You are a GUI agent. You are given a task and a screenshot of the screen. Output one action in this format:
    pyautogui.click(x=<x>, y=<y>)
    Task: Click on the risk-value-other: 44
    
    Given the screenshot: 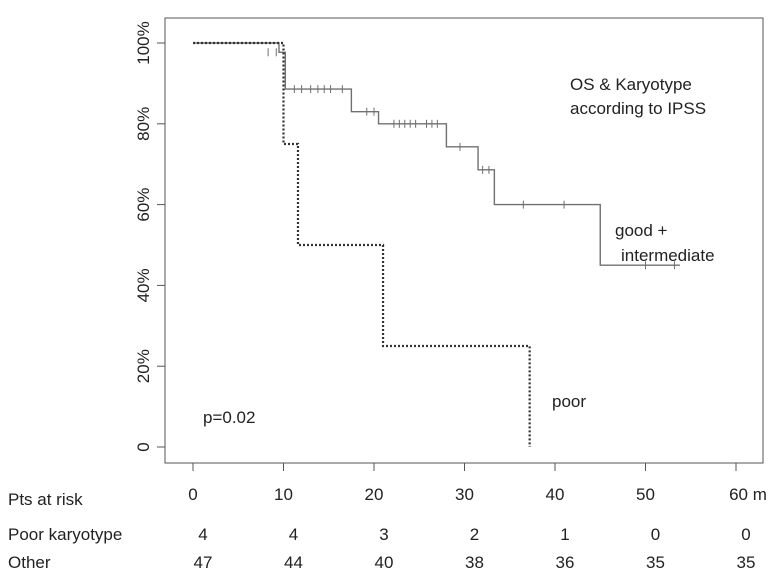 What is the action you would take?
    pyautogui.click(x=293, y=562)
    